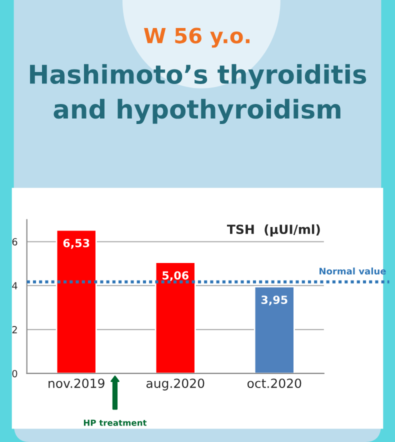 The width and height of the screenshot is (395, 442). I want to click on chart-subtitle: Hashimoto’s thyroiditis and hypothyroidism, so click(198, 94).